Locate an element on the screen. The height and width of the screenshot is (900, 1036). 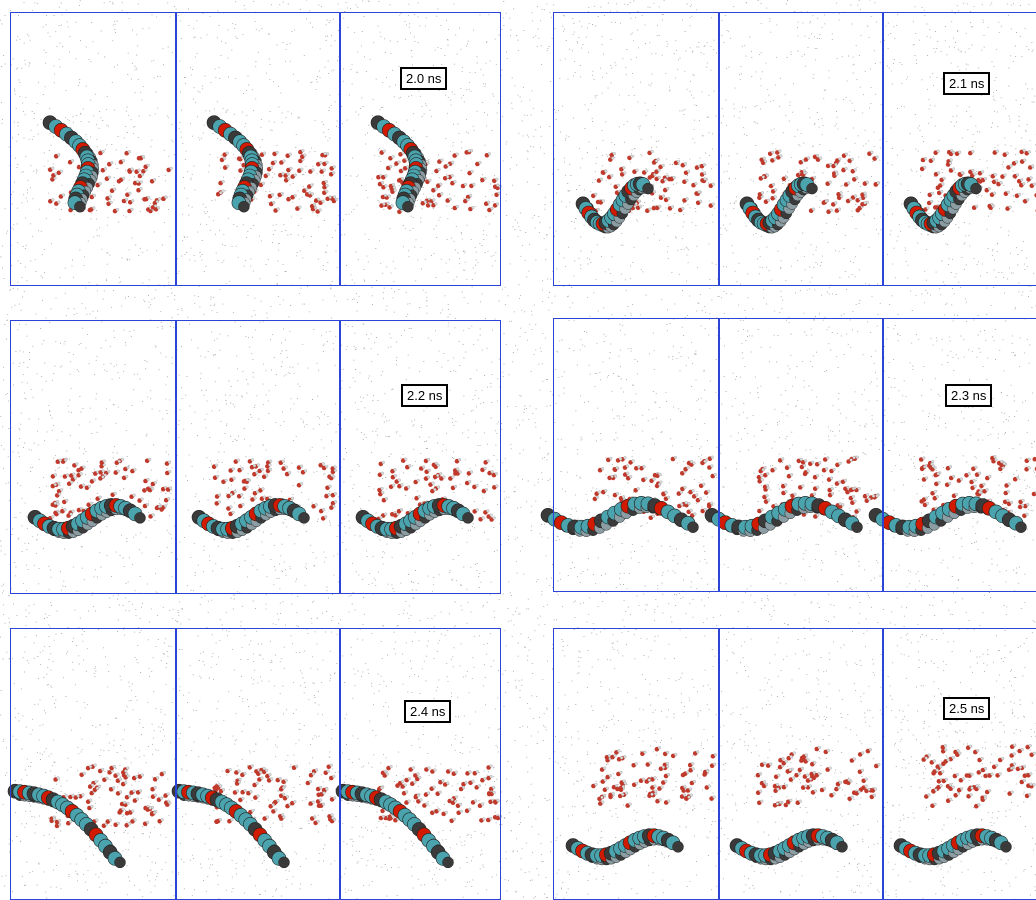
time-label: 2.5 ns is located at coordinates (967, 708).